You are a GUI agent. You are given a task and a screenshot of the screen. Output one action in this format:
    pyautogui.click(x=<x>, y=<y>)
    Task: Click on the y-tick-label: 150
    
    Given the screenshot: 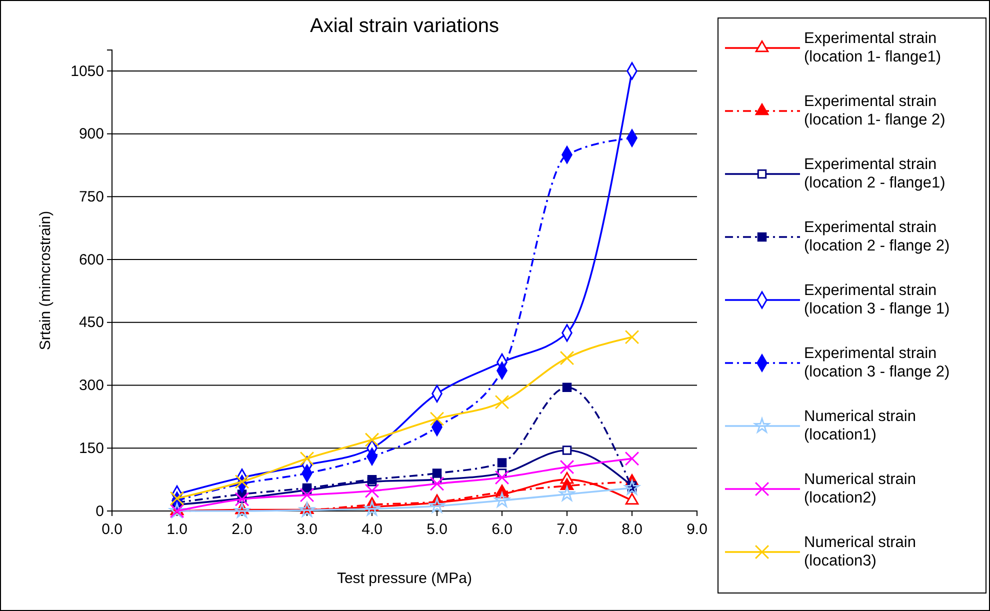 What is the action you would take?
    pyautogui.click(x=91, y=448)
    